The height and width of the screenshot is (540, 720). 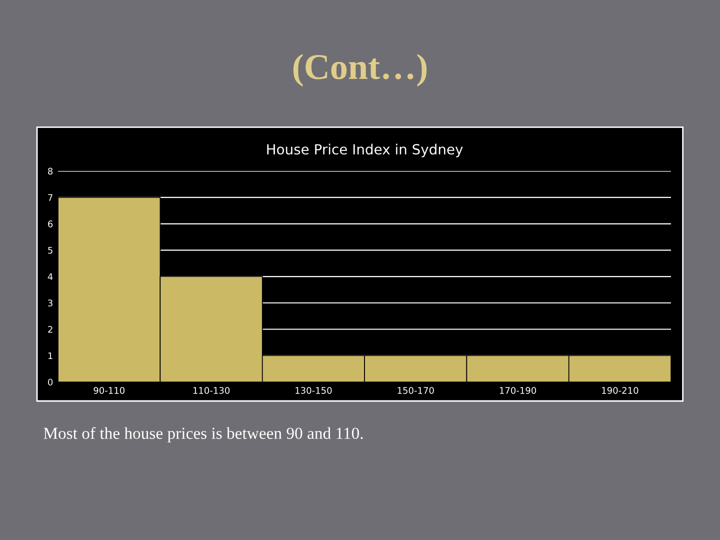 What do you see at coordinates (360, 70) in the screenshot?
I see `text: (Cont…)` at bounding box center [360, 70].